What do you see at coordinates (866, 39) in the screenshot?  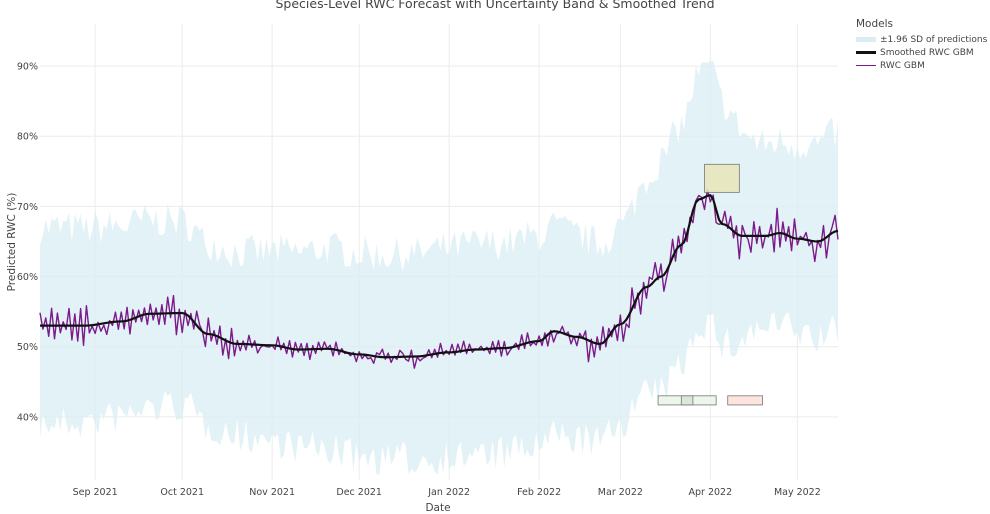 I see `band-swatch-icon` at bounding box center [866, 39].